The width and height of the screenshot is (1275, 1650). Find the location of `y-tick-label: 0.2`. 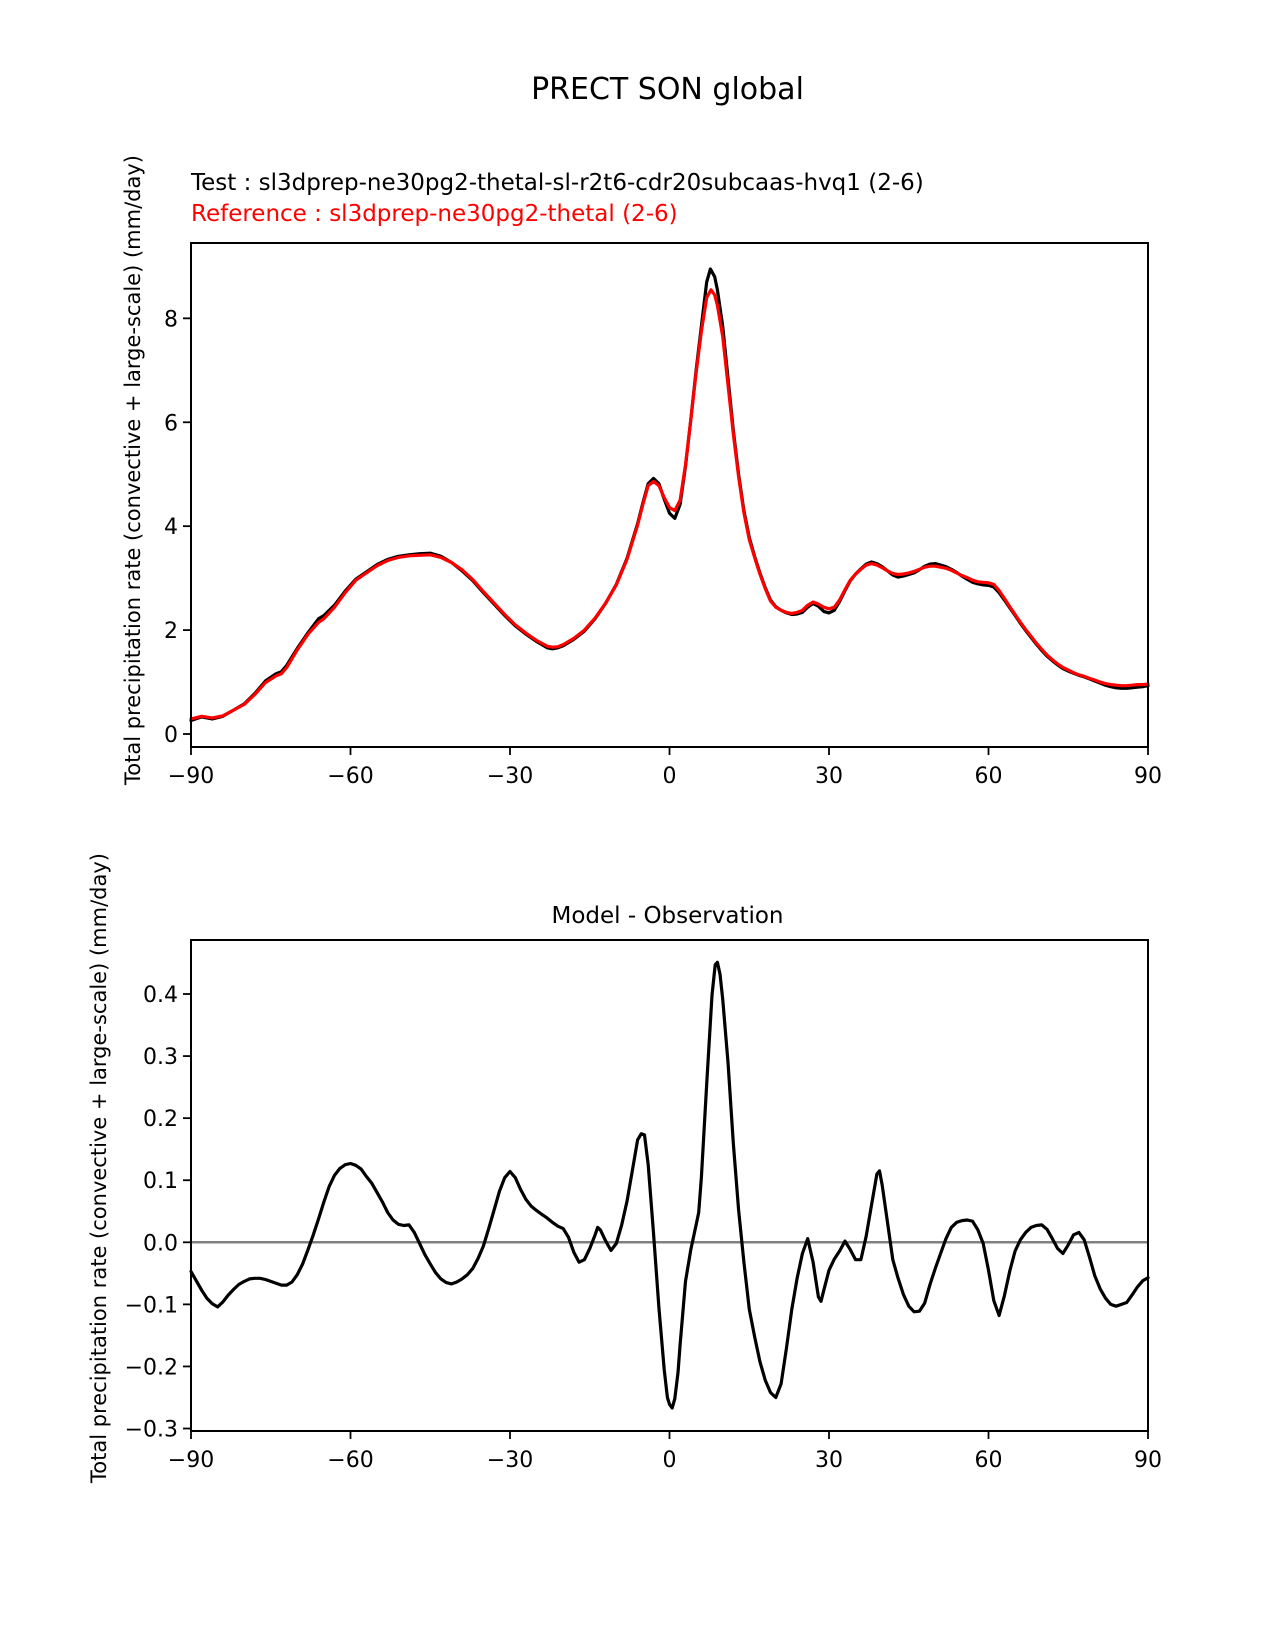

y-tick-label: 0.2 is located at coordinates (160, 1119).